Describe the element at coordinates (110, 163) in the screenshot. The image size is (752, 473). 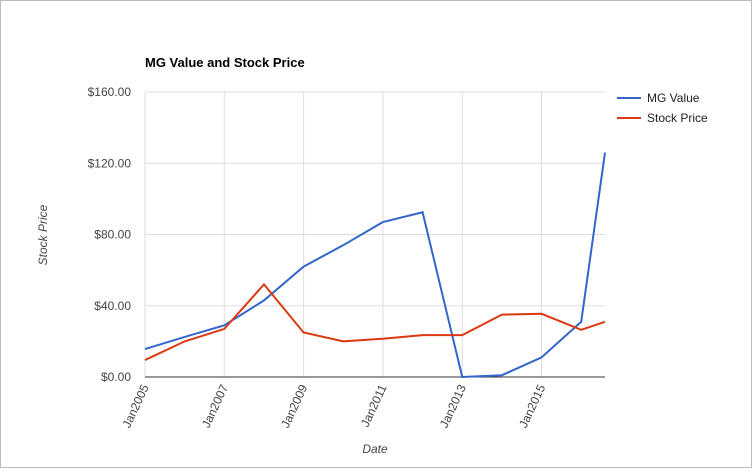
I see `y-tick-label: $120.00` at that location.